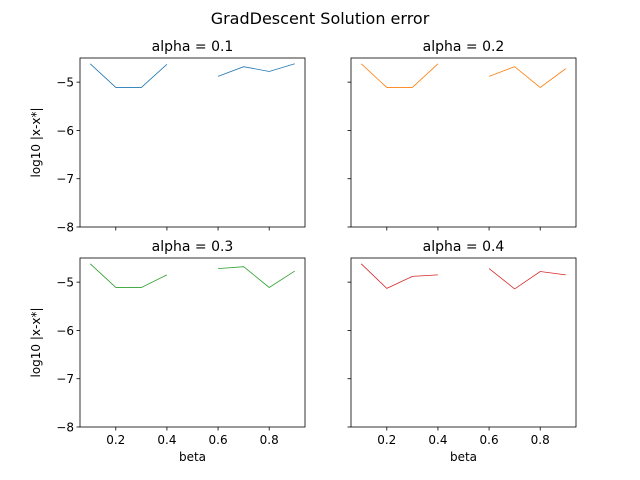  I want to click on subplot-title: alpha = 0.1, so click(193, 47).